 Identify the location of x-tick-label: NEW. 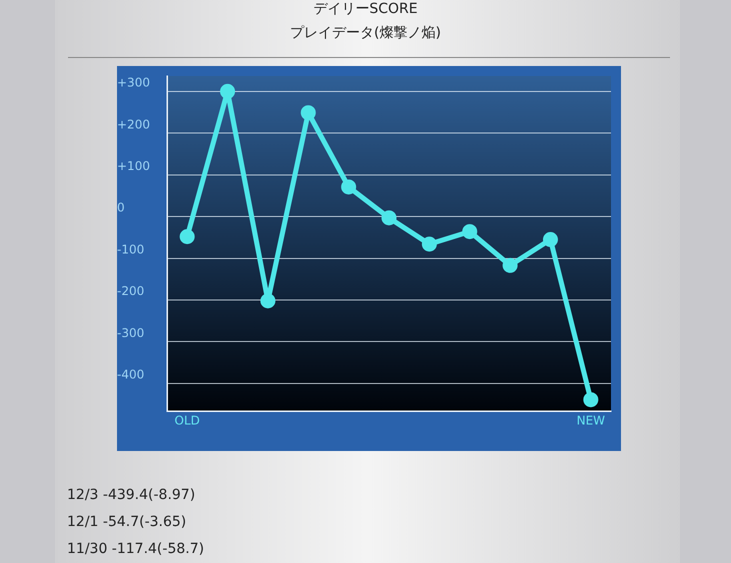
(591, 420).